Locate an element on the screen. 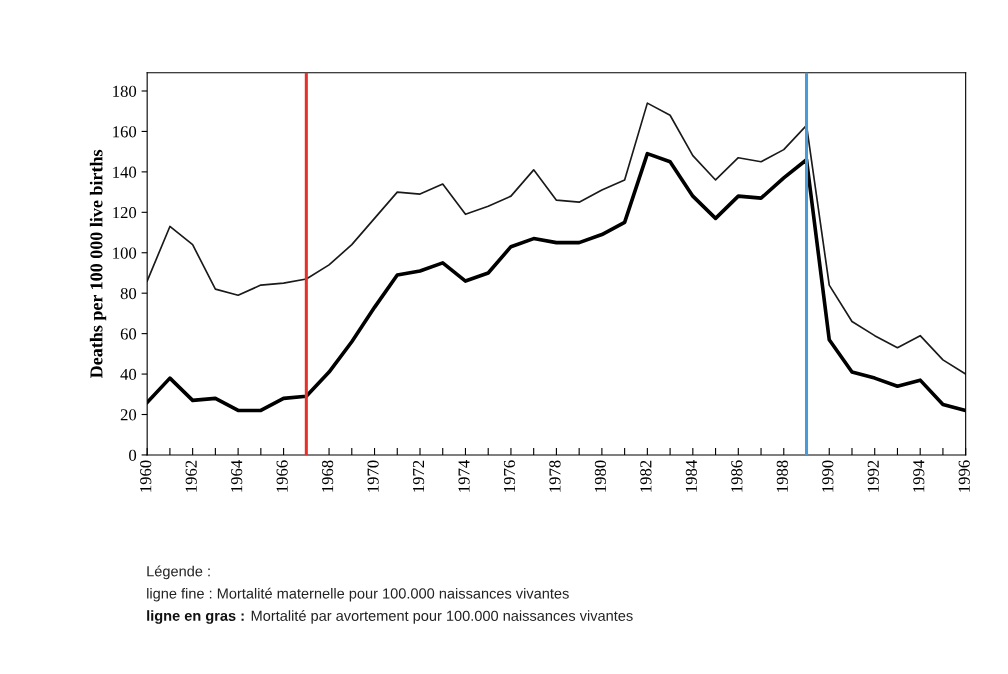  y-tick-label: 80 is located at coordinates (128, 293).